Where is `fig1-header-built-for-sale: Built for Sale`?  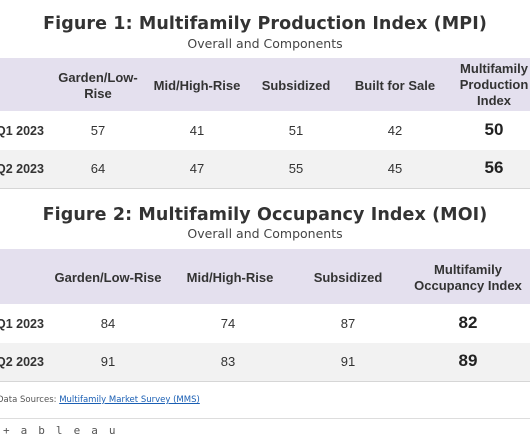
fig1-header-built-for-sale: Built for Sale is located at coordinates (395, 85).